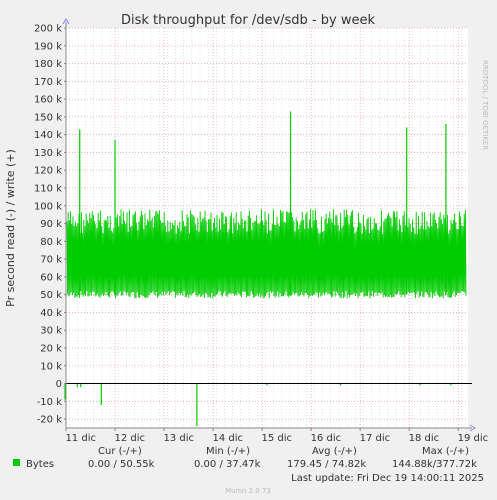 The image size is (497, 500). I want to click on x-tick-label: 15 dic, so click(277, 438).